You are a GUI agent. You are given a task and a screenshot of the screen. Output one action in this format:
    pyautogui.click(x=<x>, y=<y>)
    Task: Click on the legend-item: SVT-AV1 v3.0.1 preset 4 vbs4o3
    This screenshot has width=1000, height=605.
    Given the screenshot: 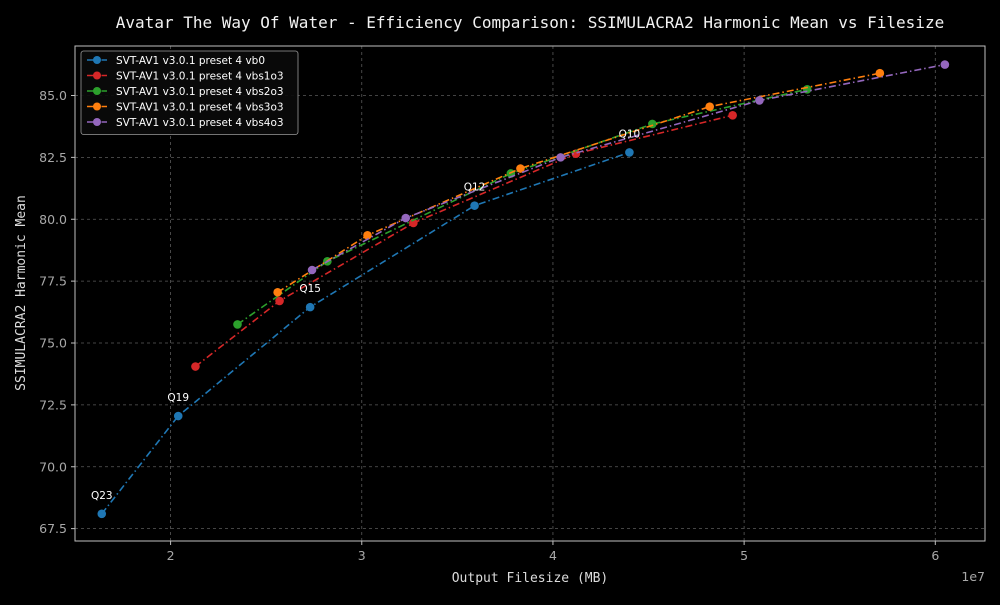 What is the action you would take?
    pyautogui.click(x=185, y=123)
    